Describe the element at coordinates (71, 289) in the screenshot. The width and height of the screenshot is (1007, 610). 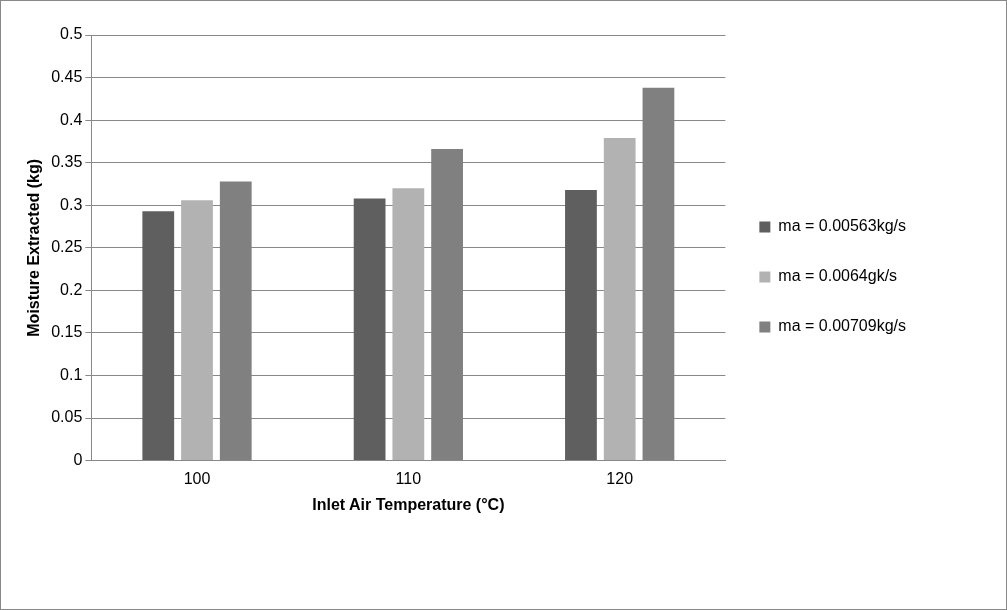
I see `y-tick-label: 0.2` at that location.